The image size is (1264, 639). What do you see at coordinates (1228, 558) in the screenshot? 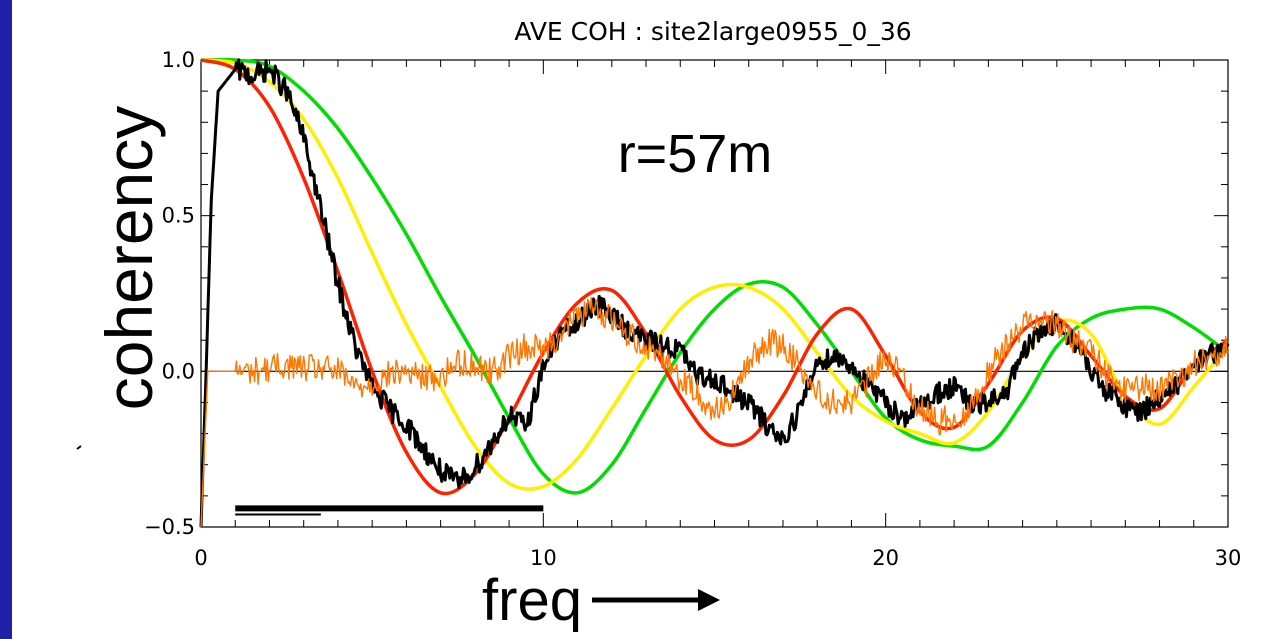
I see `x-tick-label: 30` at bounding box center [1228, 558].